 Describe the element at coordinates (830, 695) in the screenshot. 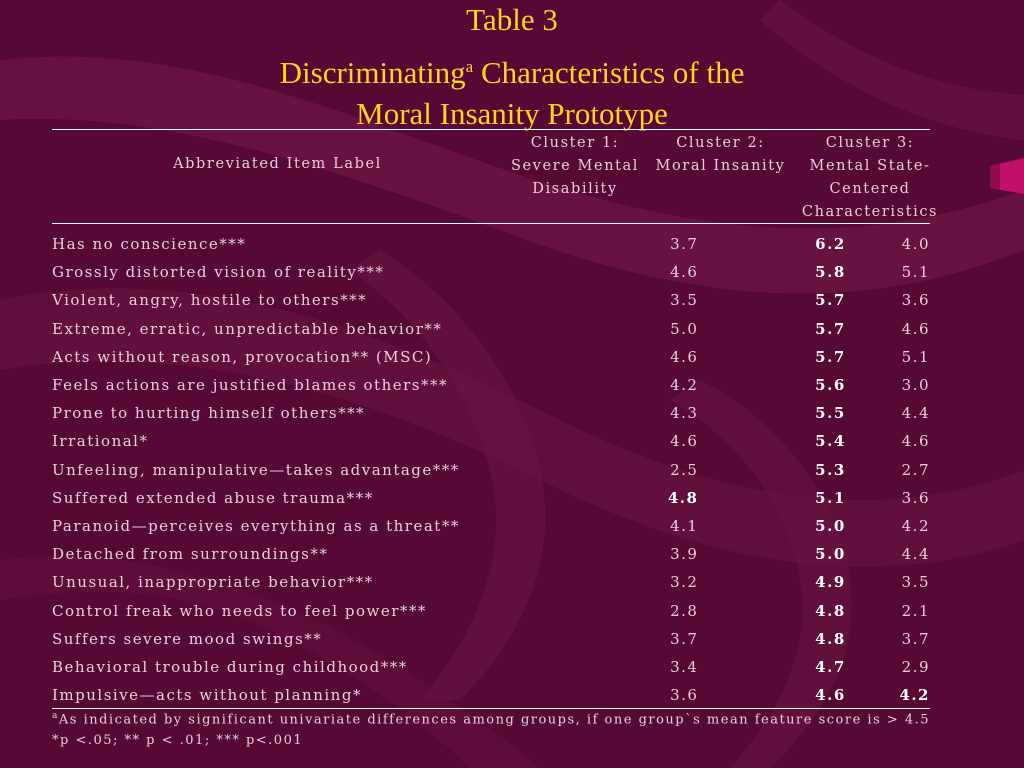

I see `cluster-2-value-cell: 4.6` at that location.